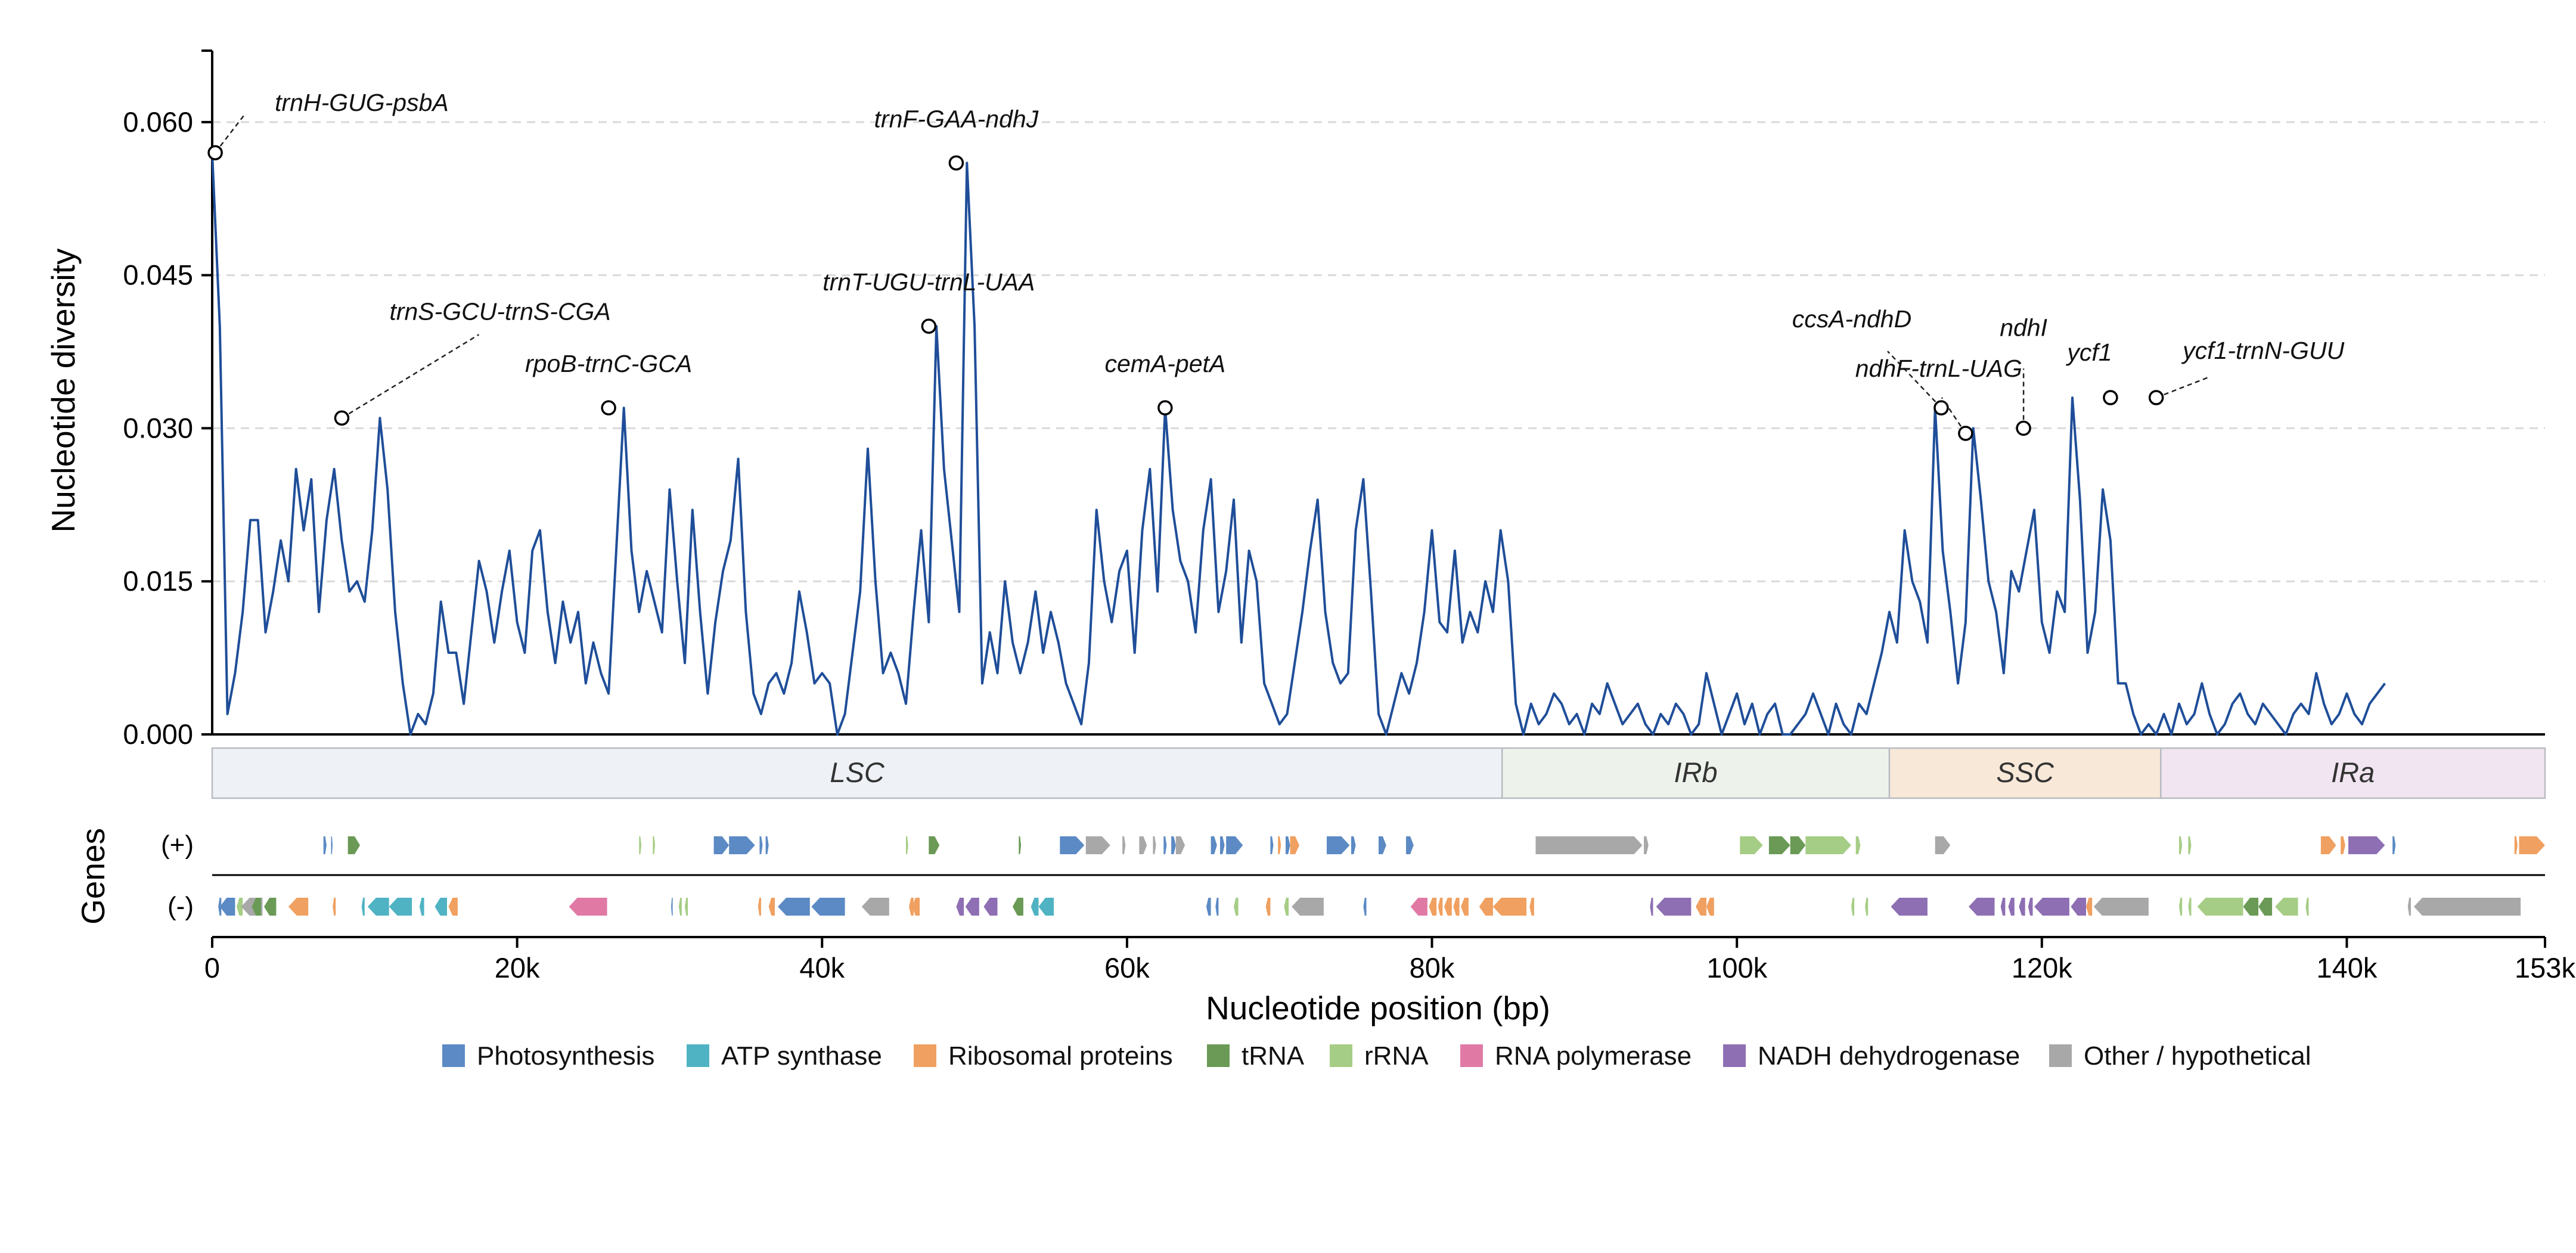 The image size is (2576, 1253). What do you see at coordinates (1889, 1056) in the screenshot?
I see `legend-label: NADH dehydrogenase` at bounding box center [1889, 1056].